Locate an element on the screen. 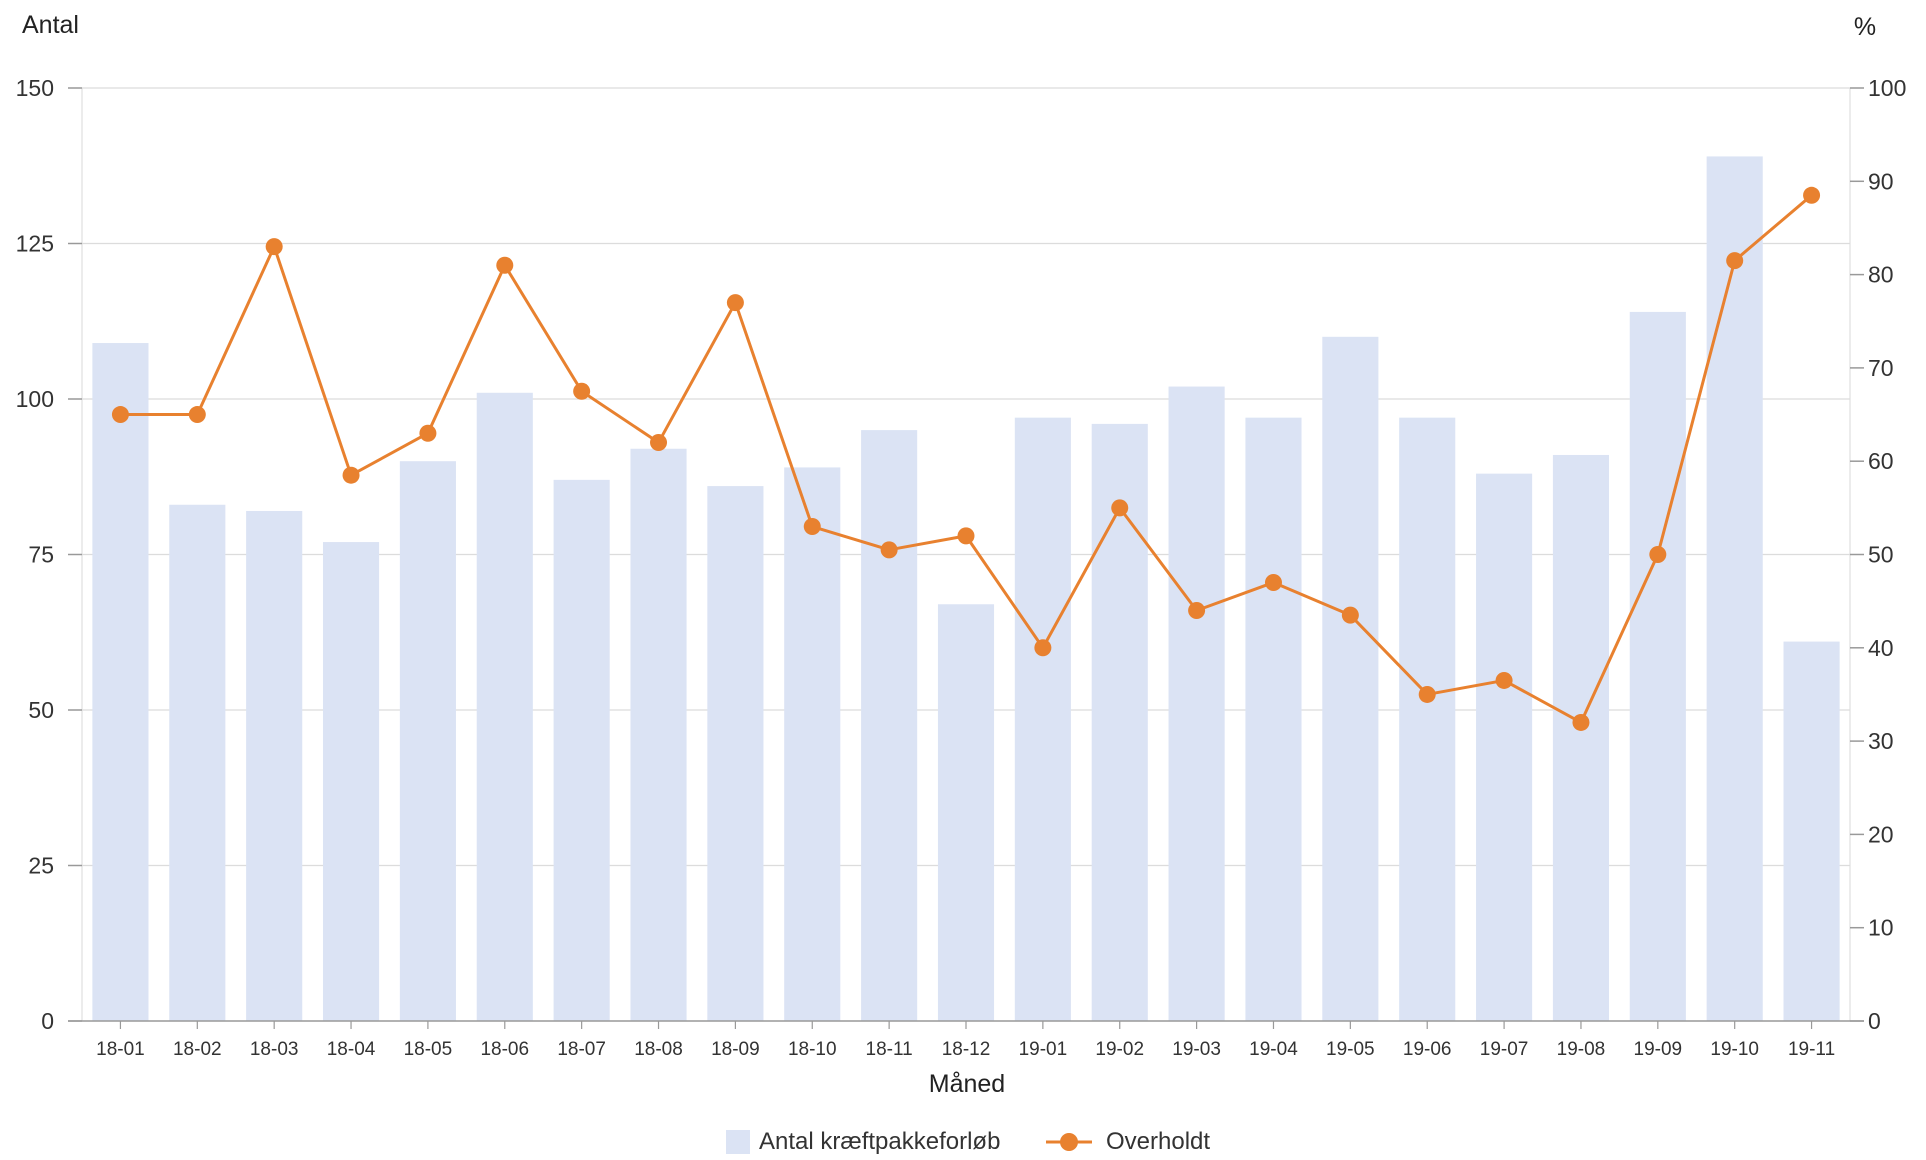 Image resolution: width=1926 pixels, height=1160 pixels. legend-line-marker is located at coordinates (1069, 1142).